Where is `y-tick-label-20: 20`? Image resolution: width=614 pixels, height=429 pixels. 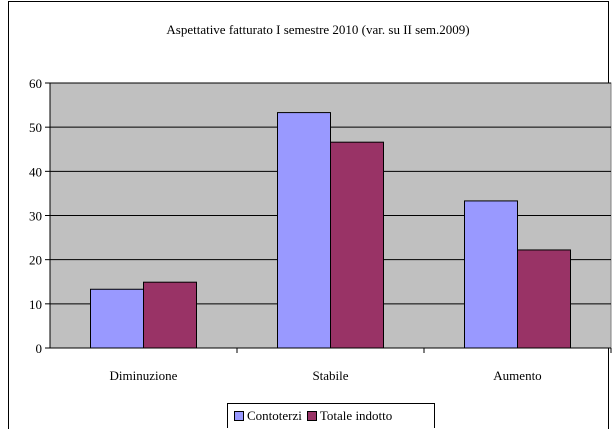 y-tick-label-20: 20 is located at coordinates (35, 260).